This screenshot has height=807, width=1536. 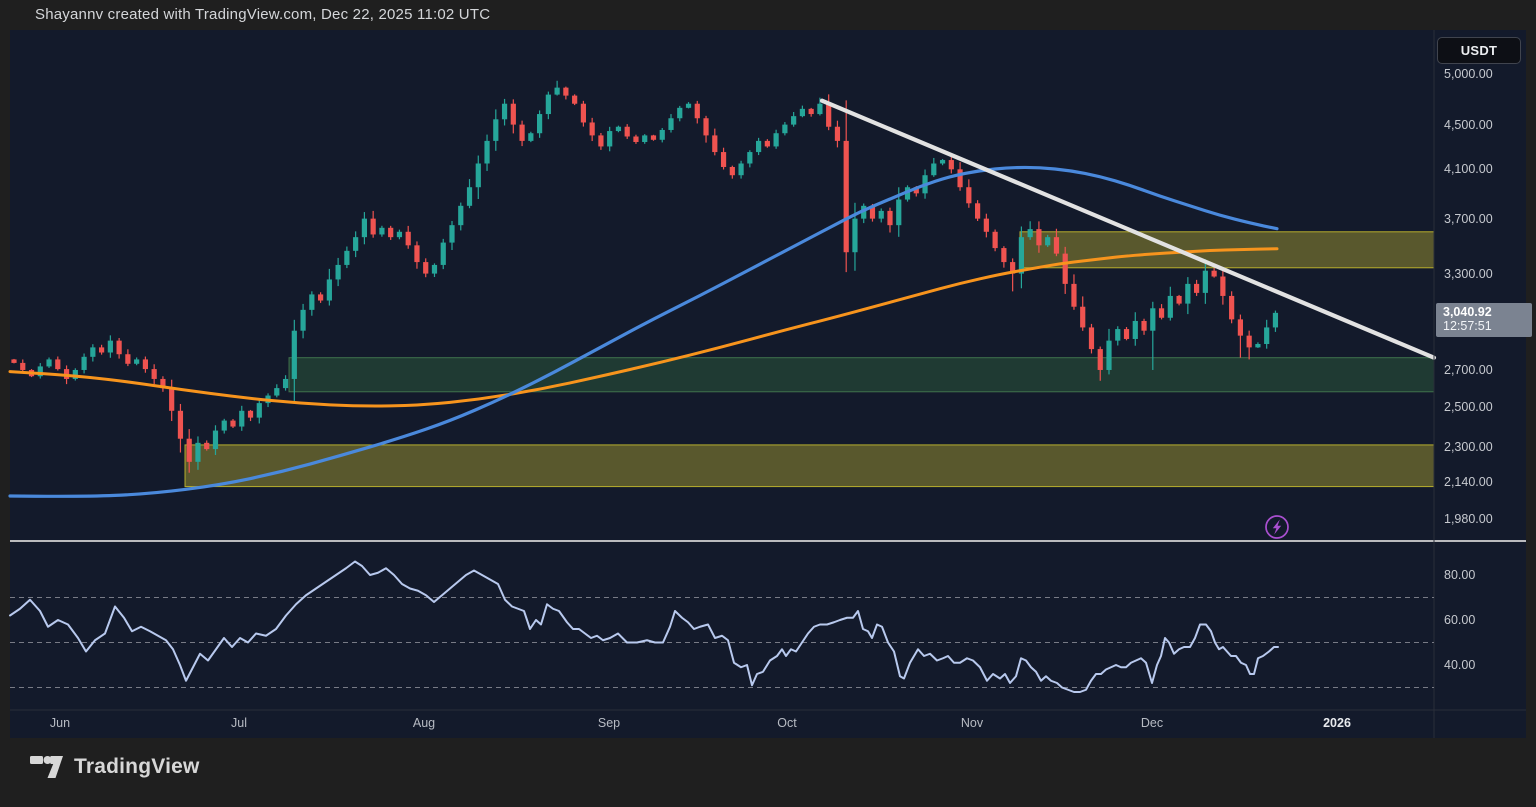 I want to click on time-label-Oct: Oct, so click(x=787, y=723).